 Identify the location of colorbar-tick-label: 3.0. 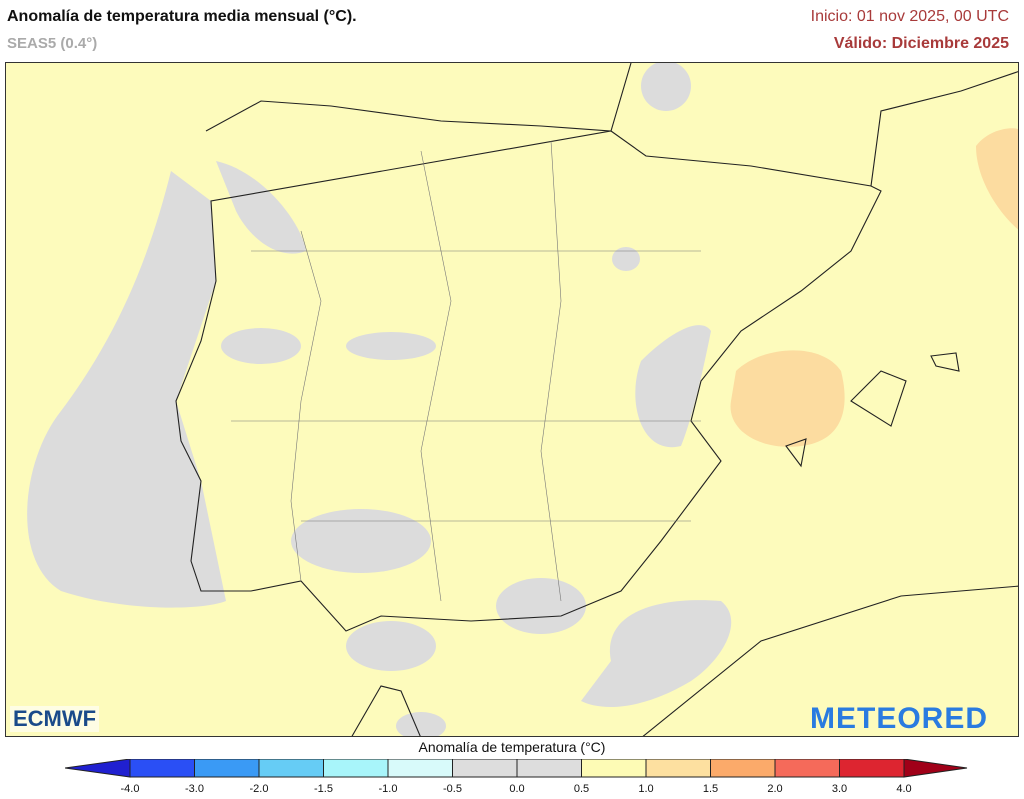
(839, 789).